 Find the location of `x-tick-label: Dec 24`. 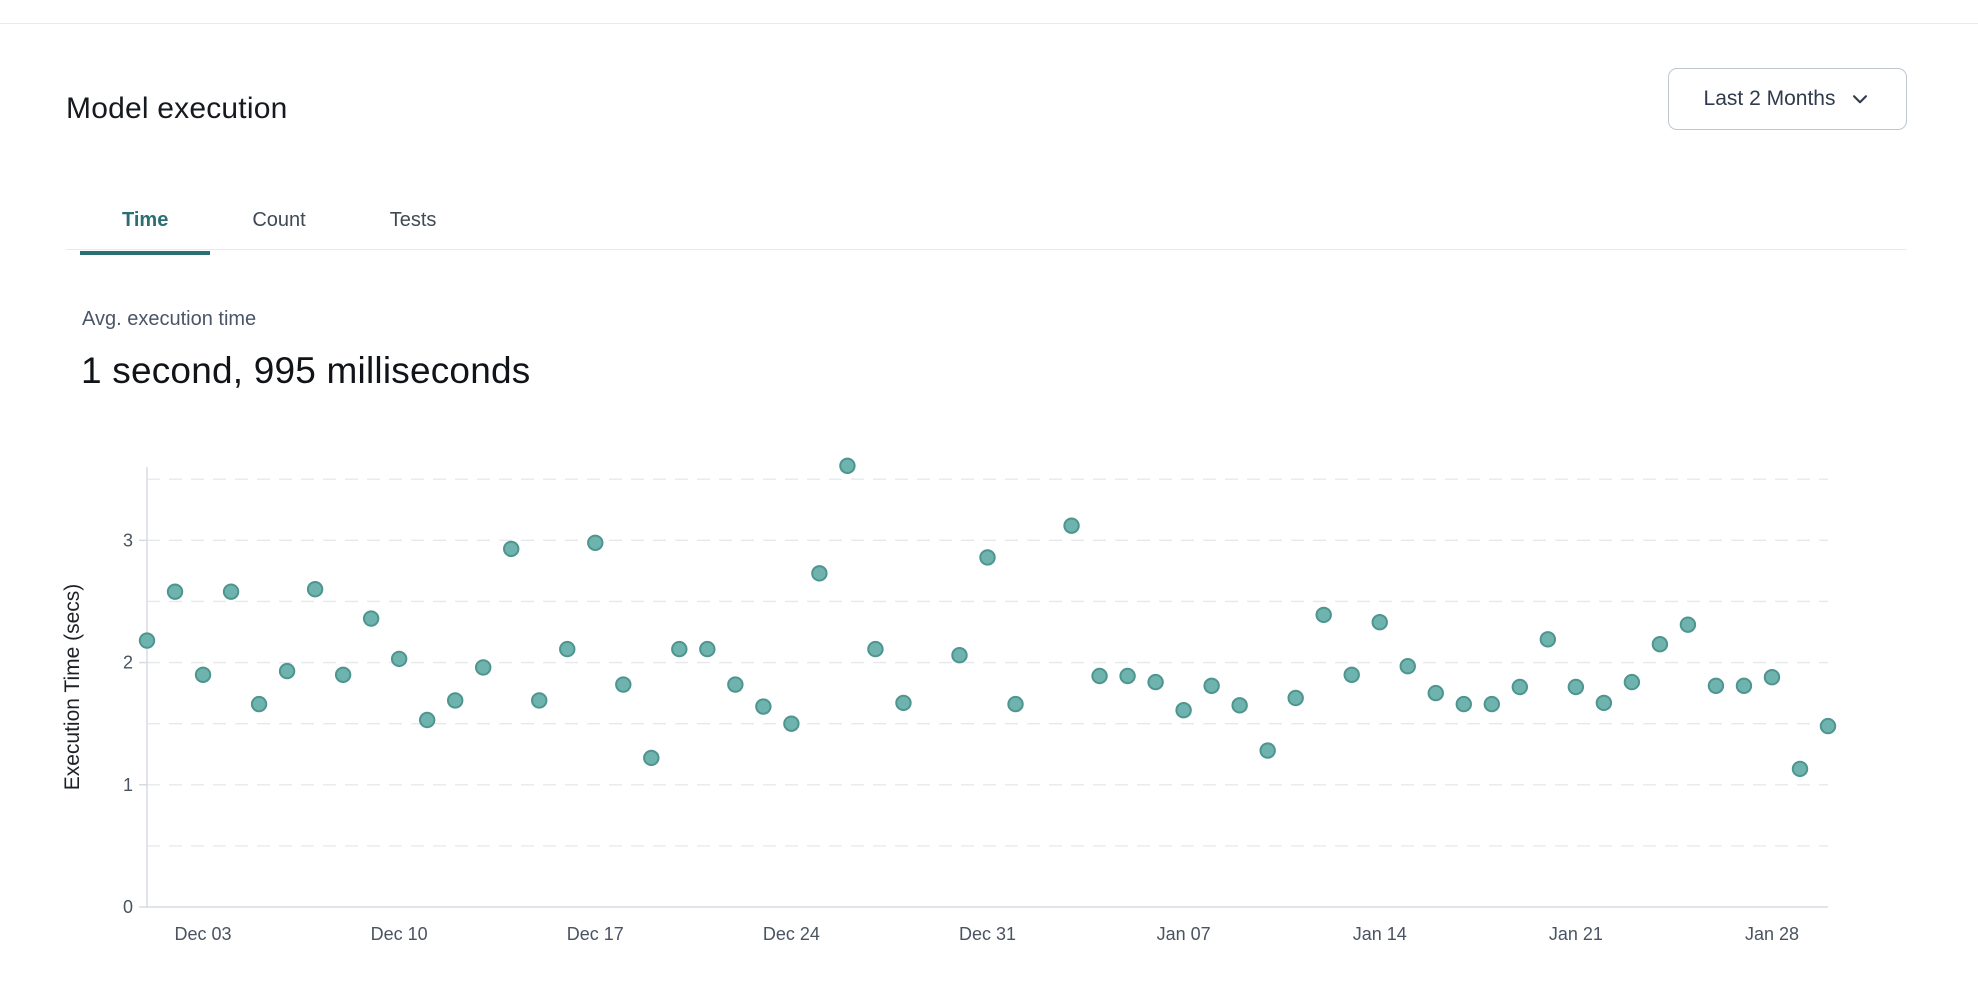

x-tick-label: Dec 24 is located at coordinates (791, 934).